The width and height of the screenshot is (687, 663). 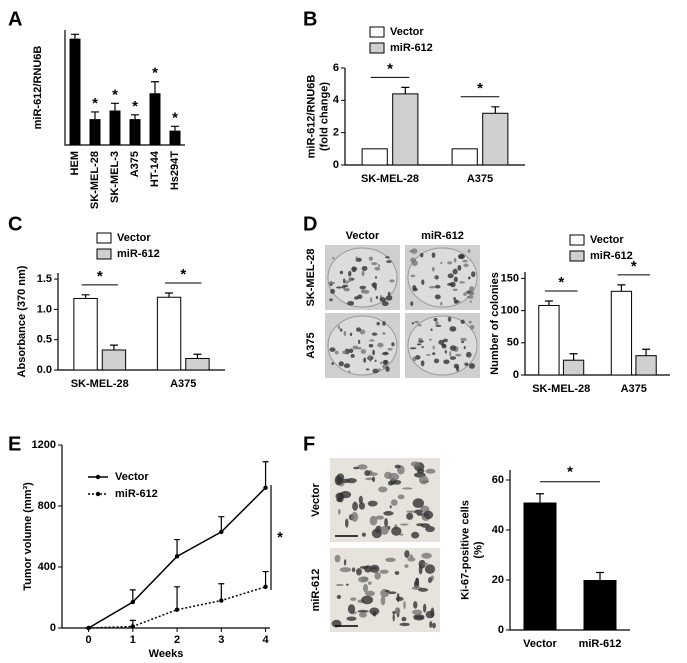 What do you see at coordinates (336, 68) in the screenshot?
I see `y-tick-label: 6` at bounding box center [336, 68].